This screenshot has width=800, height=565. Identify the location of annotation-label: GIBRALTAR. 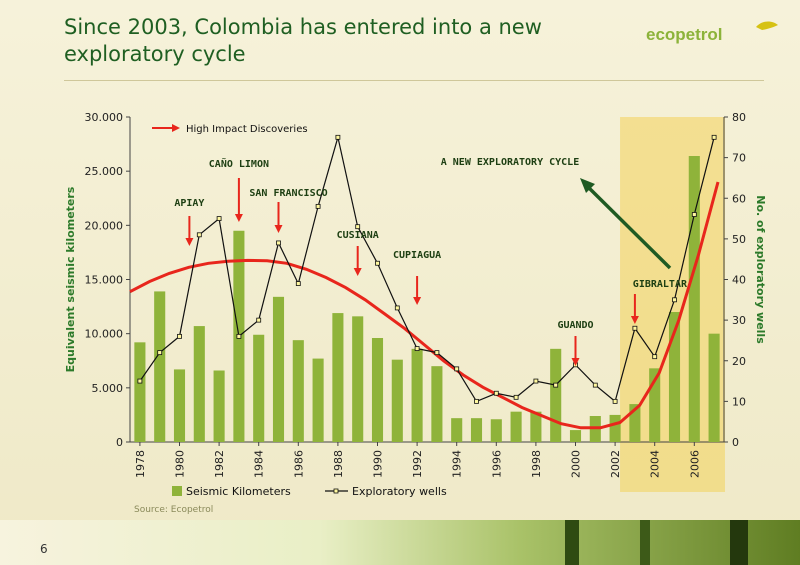
(660, 284).